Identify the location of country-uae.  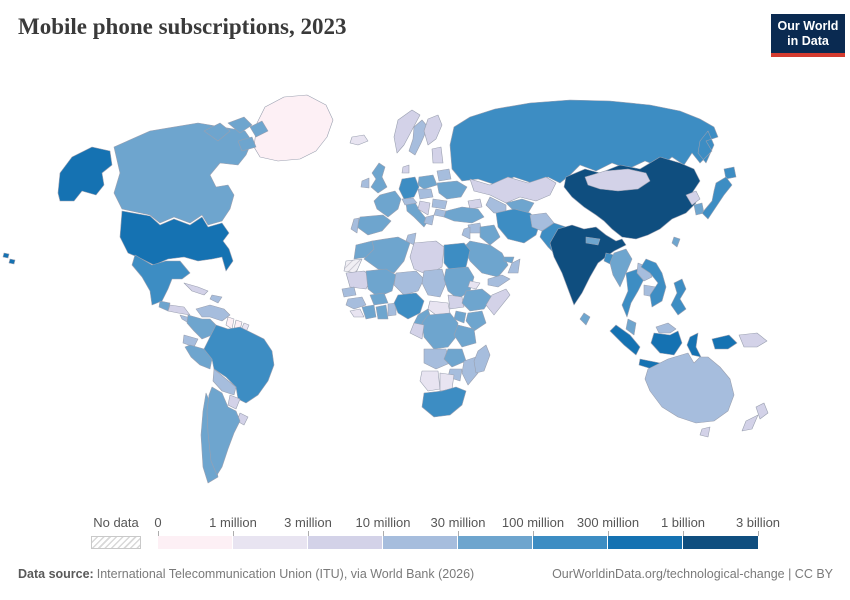
(509, 260).